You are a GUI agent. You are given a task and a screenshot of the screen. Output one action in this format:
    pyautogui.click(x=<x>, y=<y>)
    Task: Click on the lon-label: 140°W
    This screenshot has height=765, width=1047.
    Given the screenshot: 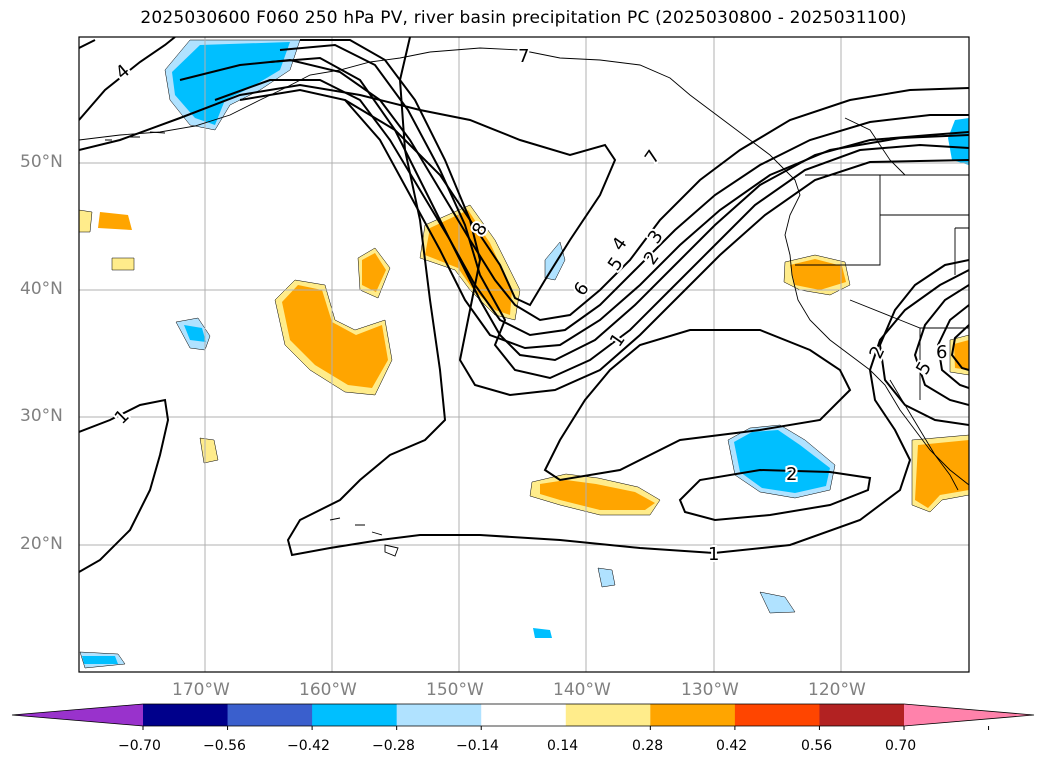 What is the action you would take?
    pyautogui.click(x=582, y=690)
    